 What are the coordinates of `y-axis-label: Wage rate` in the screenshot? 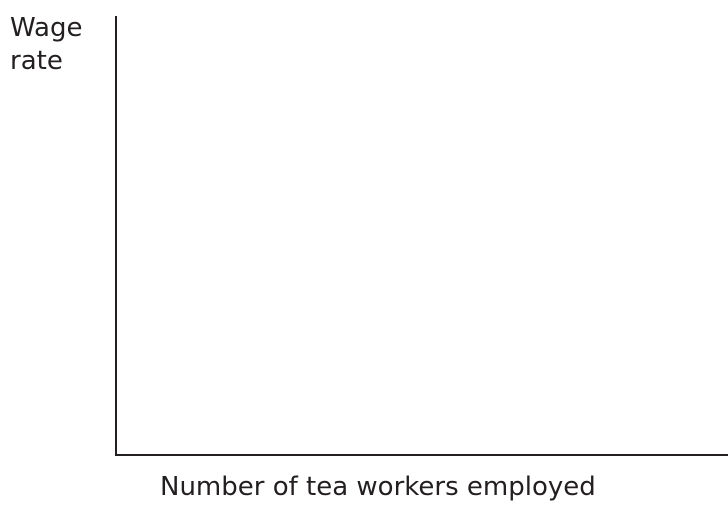 It's located at (65, 45).